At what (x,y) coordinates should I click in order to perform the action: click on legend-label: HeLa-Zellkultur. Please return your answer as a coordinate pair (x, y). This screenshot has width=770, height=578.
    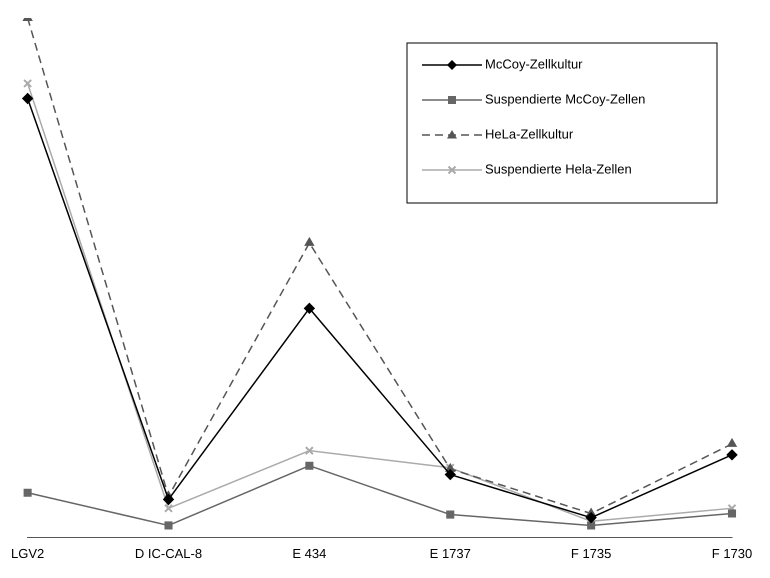
    Looking at the image, I should click on (529, 134).